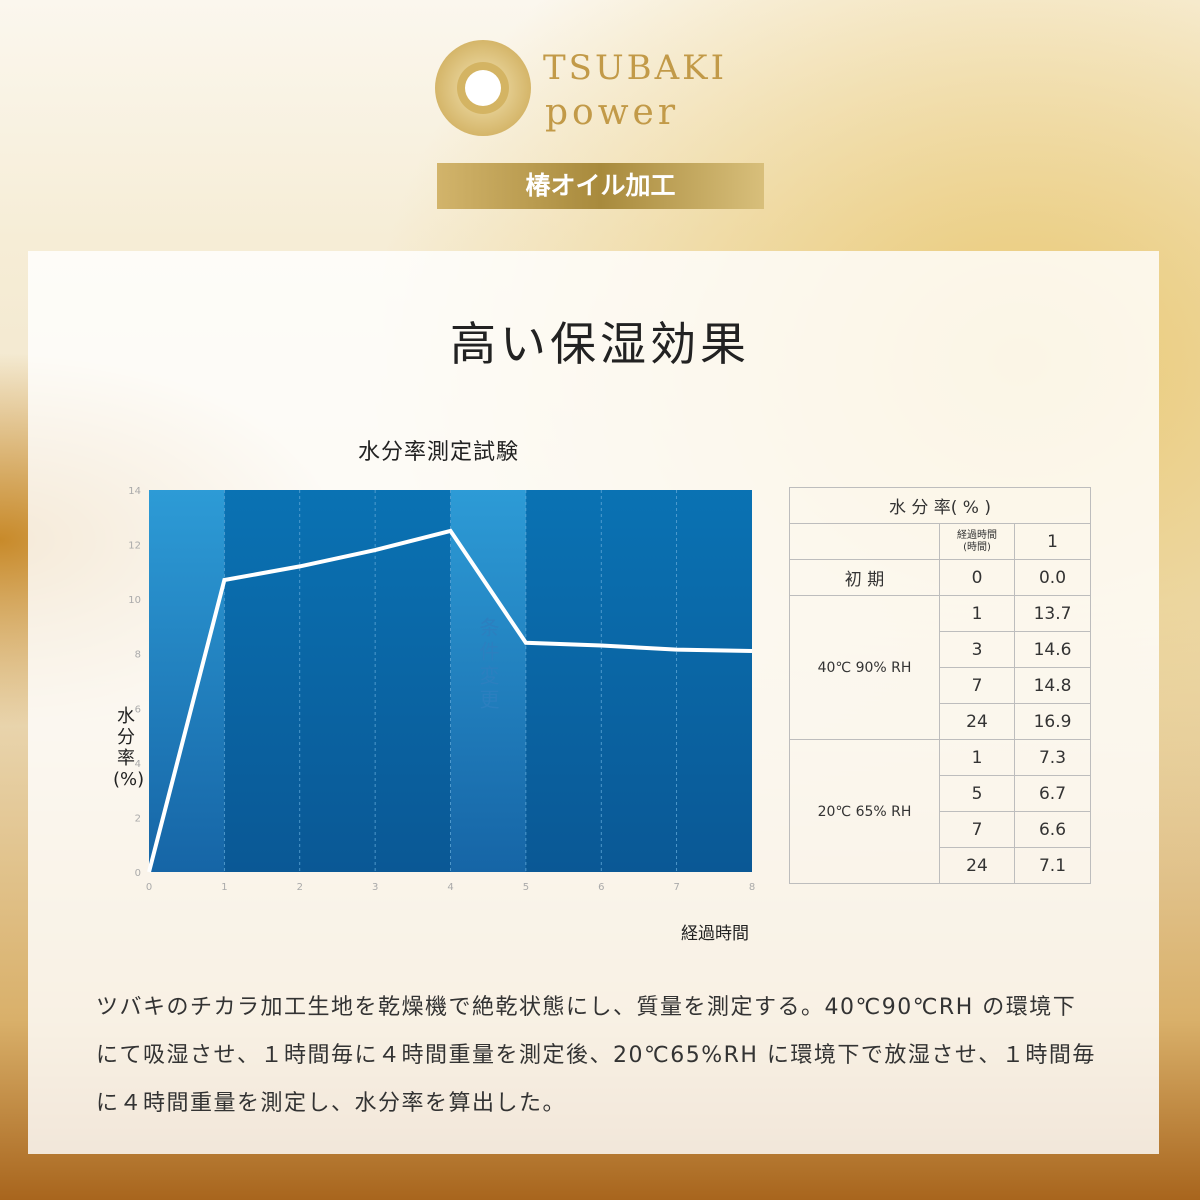 The height and width of the screenshot is (1200, 1200). What do you see at coordinates (129, 748) in the screenshot?
I see `y-axis-label: 水分率(%)` at bounding box center [129, 748].